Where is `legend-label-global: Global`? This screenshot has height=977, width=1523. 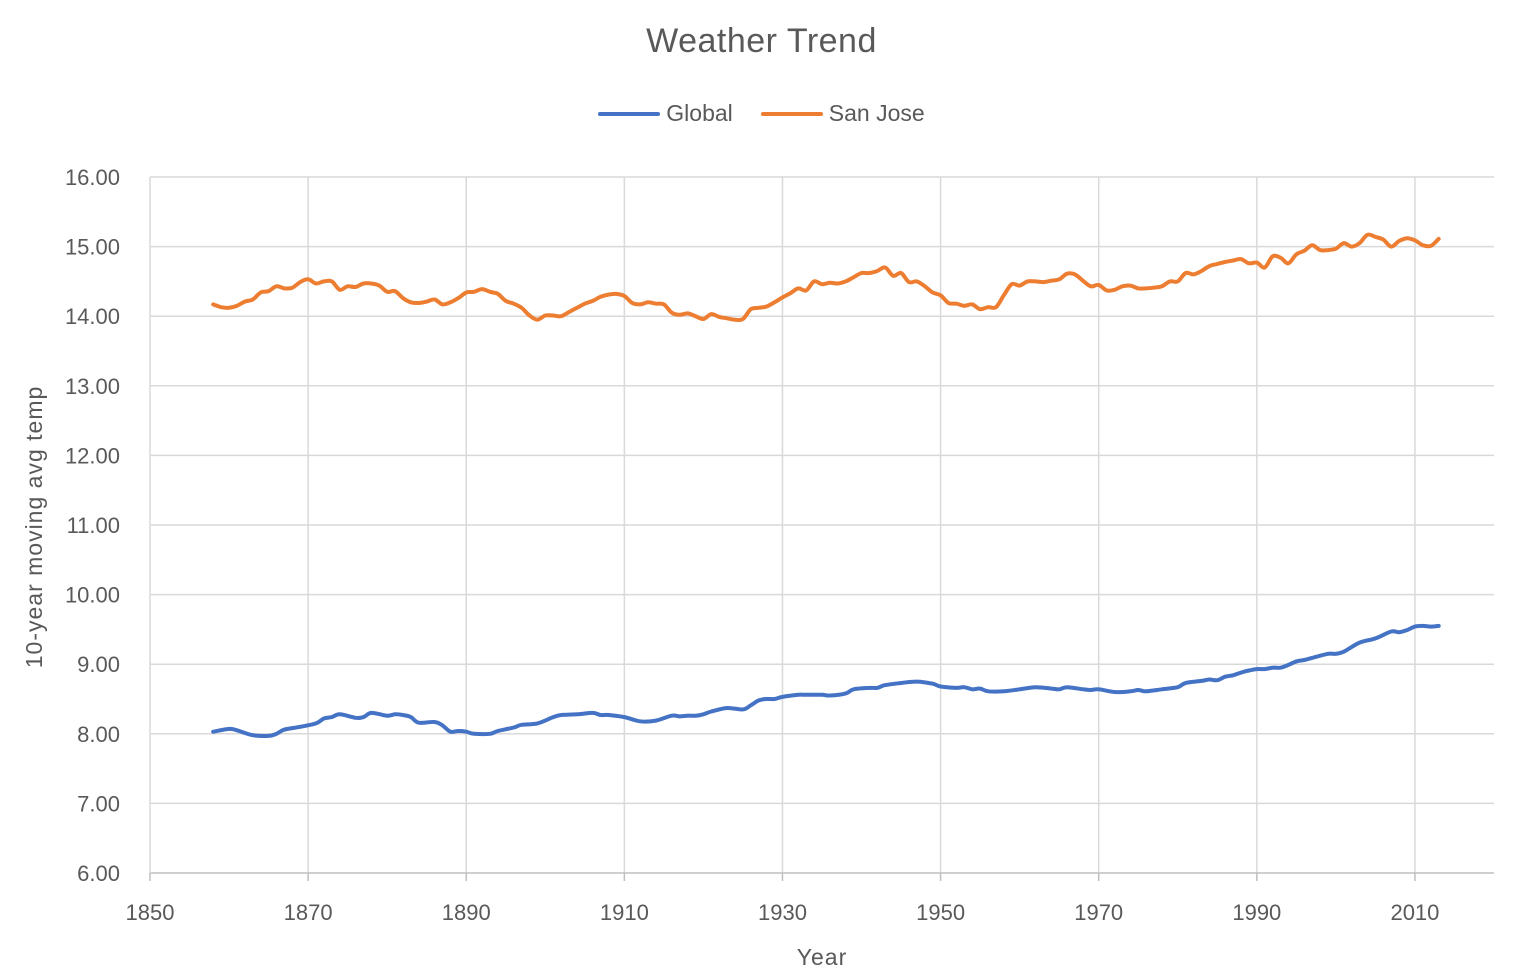
legend-label-global: Global is located at coordinates (699, 113).